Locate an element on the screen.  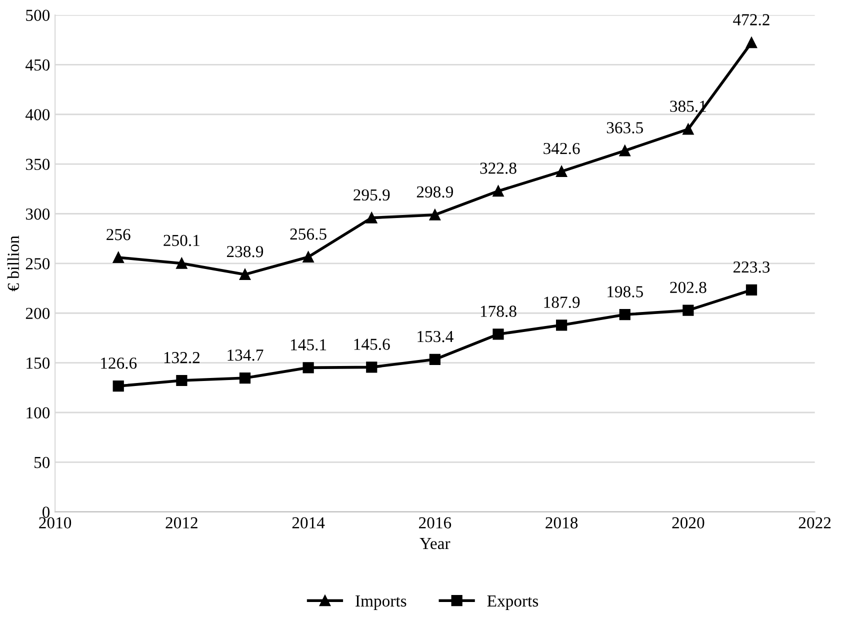
x-tick-label: 2016 is located at coordinates (435, 522).